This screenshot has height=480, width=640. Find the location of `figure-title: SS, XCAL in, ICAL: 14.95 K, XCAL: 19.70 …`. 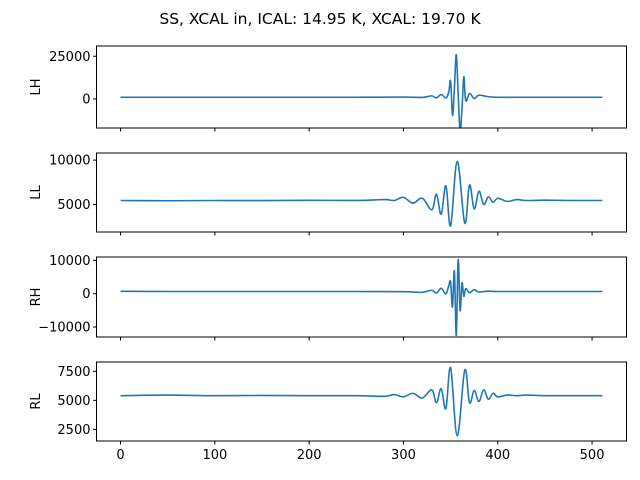

figure-title: SS, XCAL in, ICAL: 14.95 K, XCAL: 19.70 … is located at coordinates (320, 19).